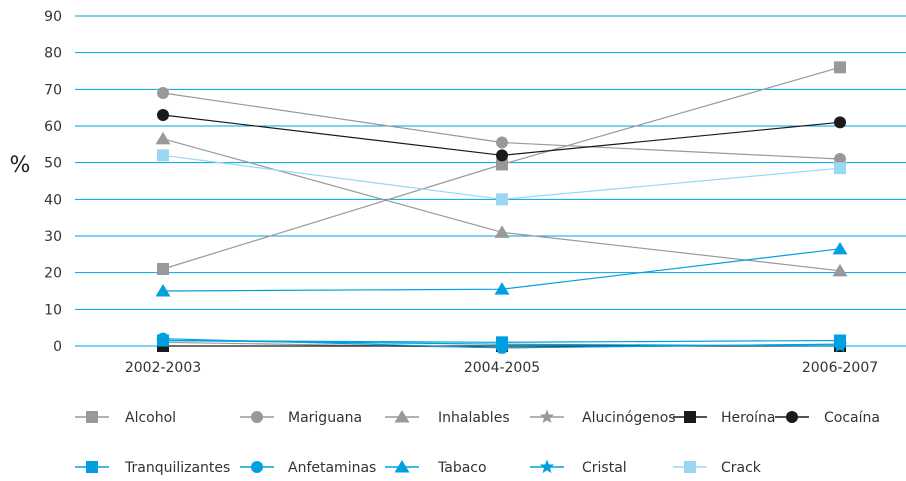 The height and width of the screenshot is (481, 906). What do you see at coordinates (852, 418) in the screenshot?
I see `legend-label: Cocaína` at bounding box center [852, 418].